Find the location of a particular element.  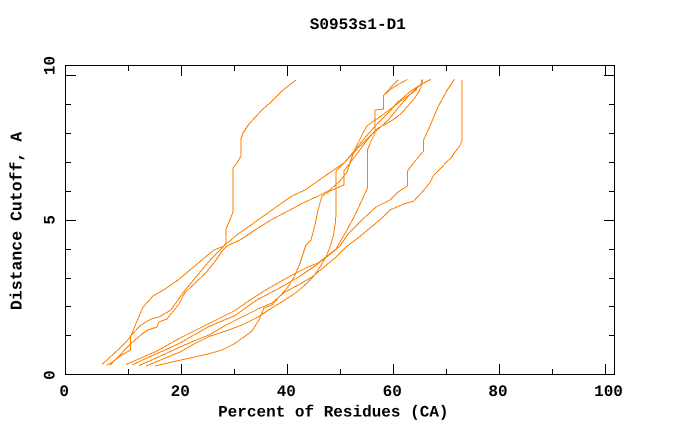

svg-text: Distance Cutoff, A is located at coordinates (17, 221).